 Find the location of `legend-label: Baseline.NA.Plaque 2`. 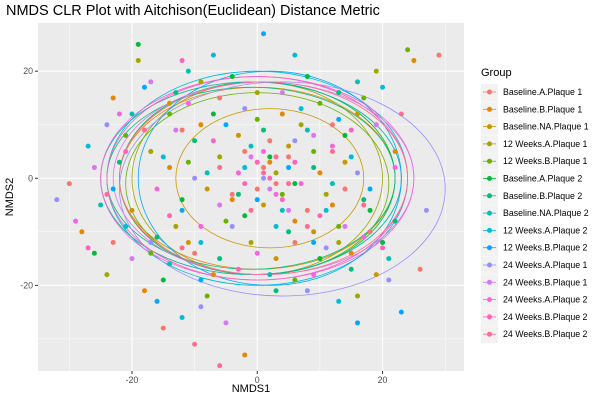

legend-label: Baseline.NA.Plaque 2 is located at coordinates (546, 213).